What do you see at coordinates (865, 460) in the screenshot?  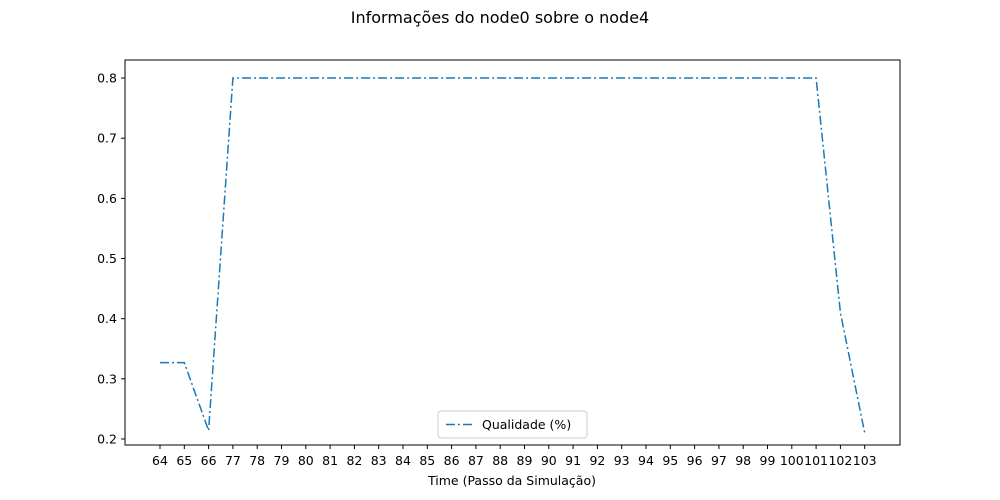 I see `x-tick-label: 103` at bounding box center [865, 460].